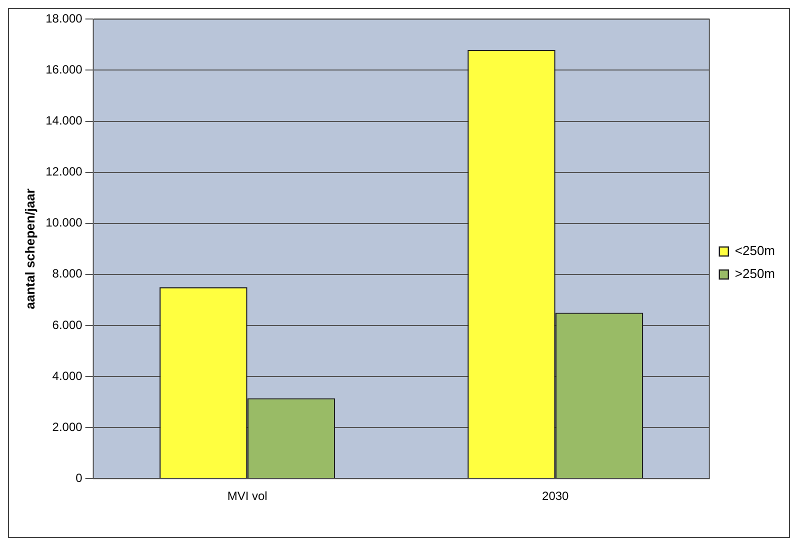 The width and height of the screenshot is (799, 546). What do you see at coordinates (247, 496) in the screenshot?
I see `x-tick-label: MVI vol` at bounding box center [247, 496].